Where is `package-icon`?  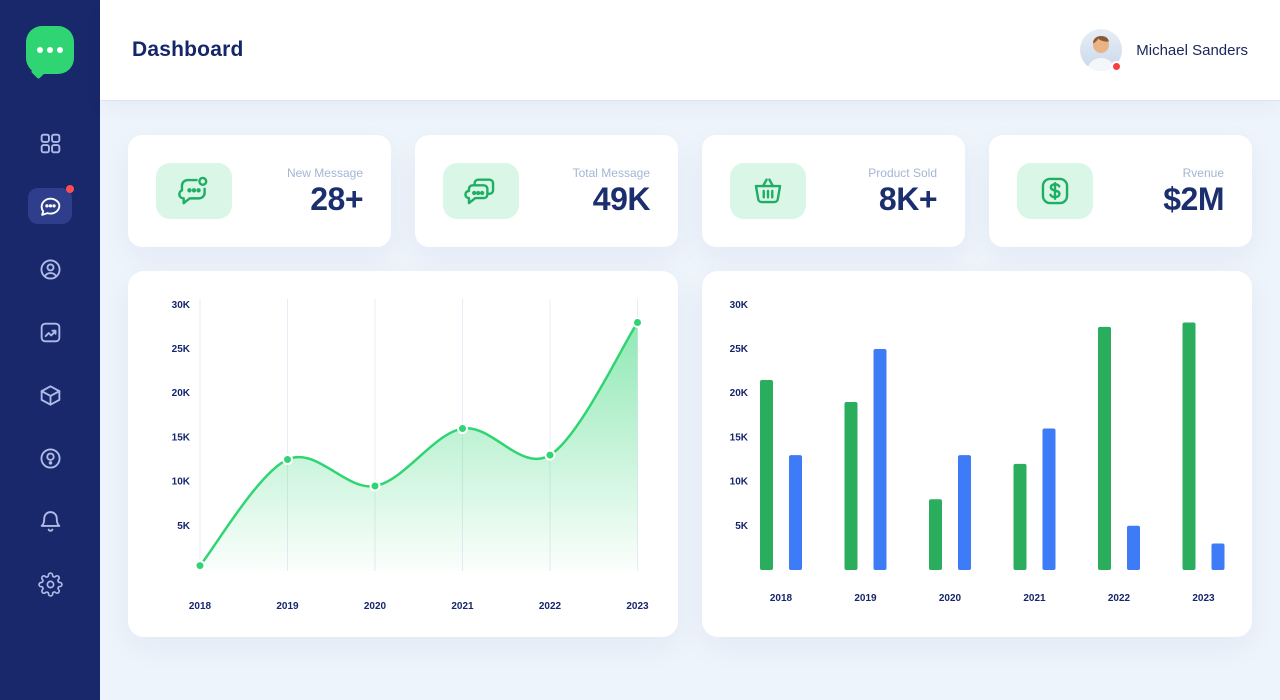 package-icon is located at coordinates (50, 395).